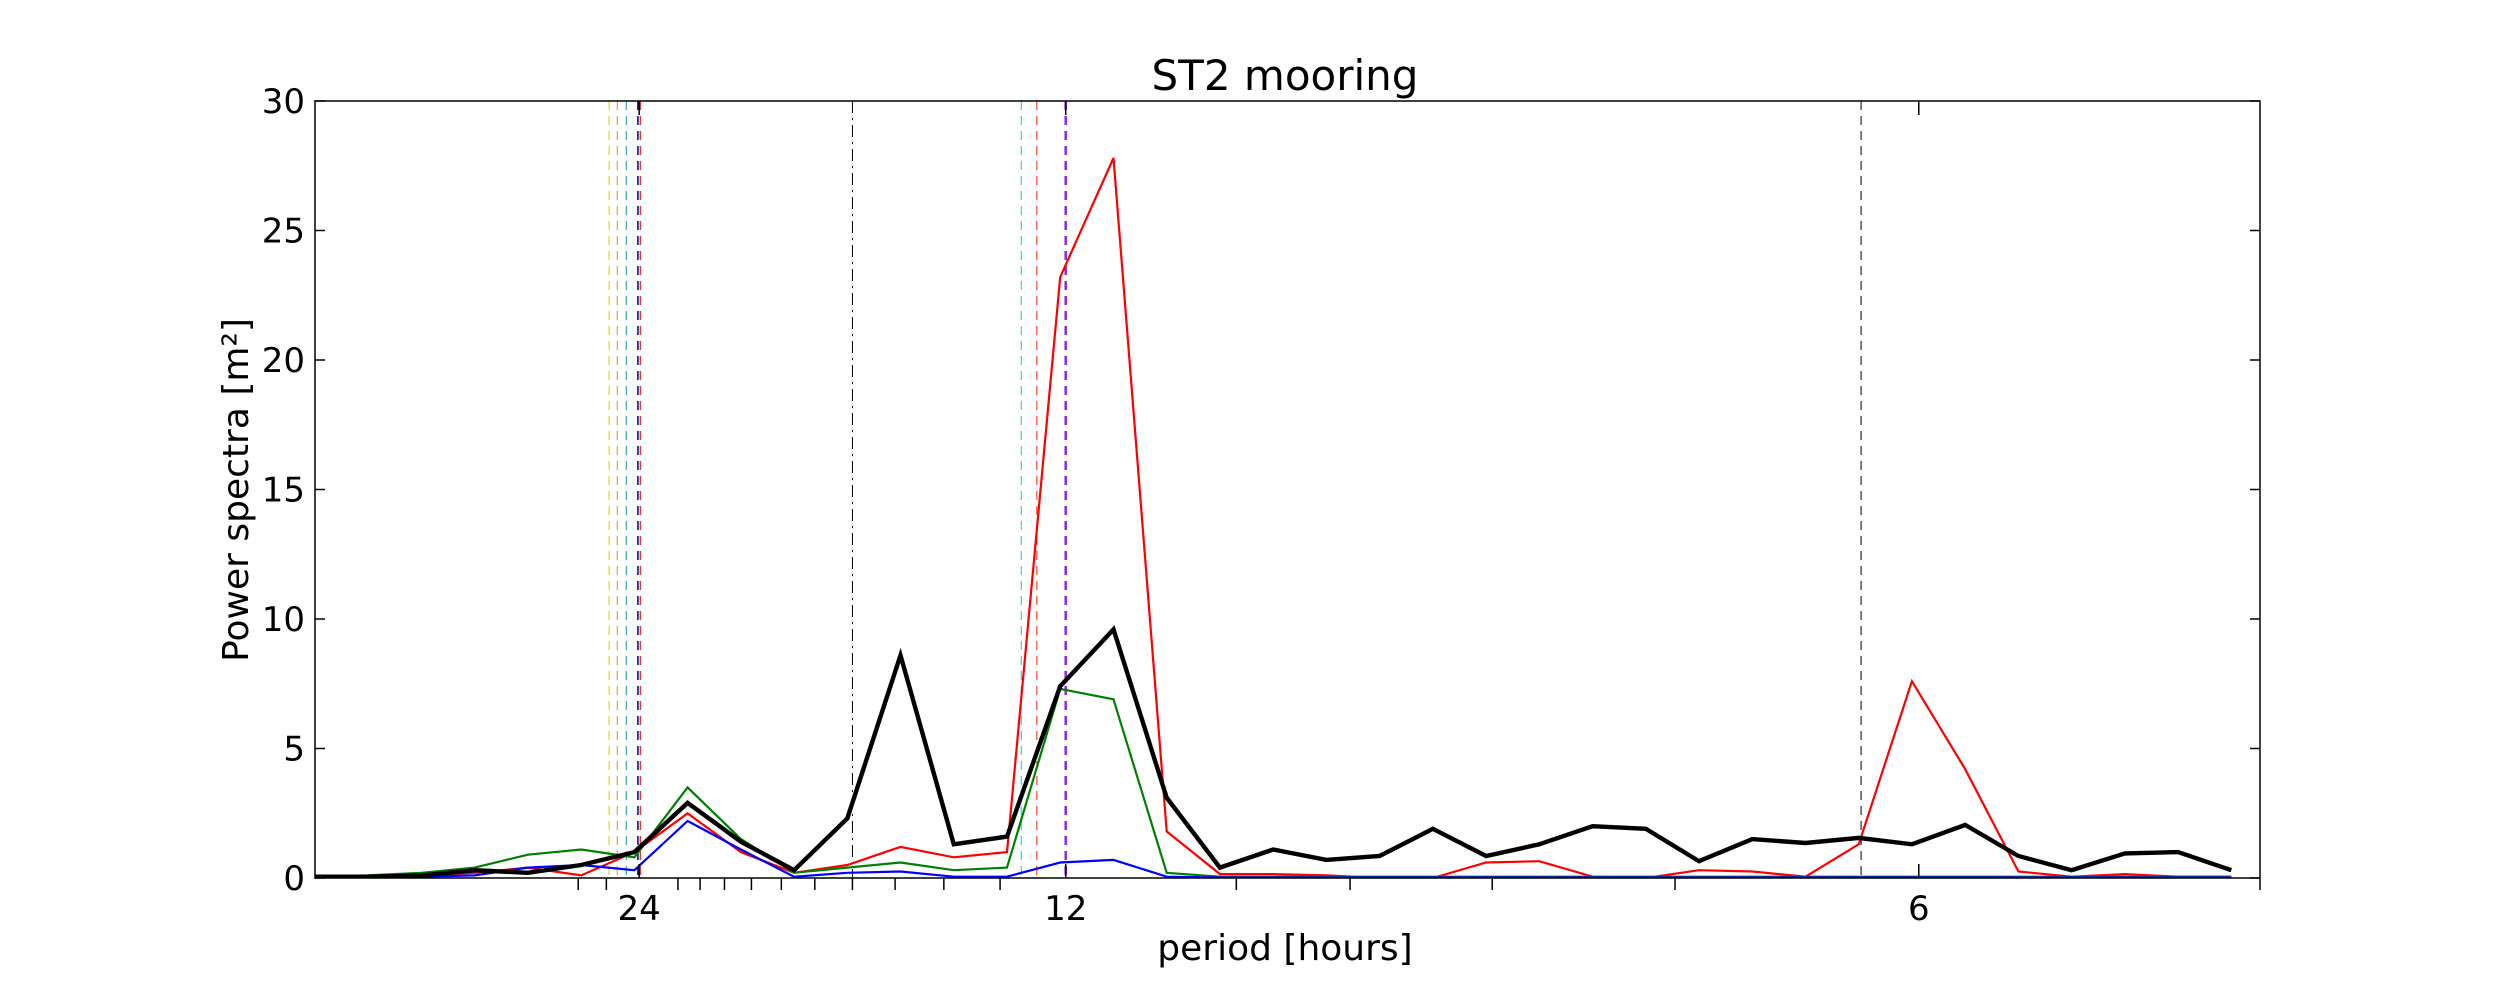 This screenshot has height=1000, width=2500. Describe the element at coordinates (1065, 909) in the screenshot. I see `x-tick-label-1: 12` at that location.